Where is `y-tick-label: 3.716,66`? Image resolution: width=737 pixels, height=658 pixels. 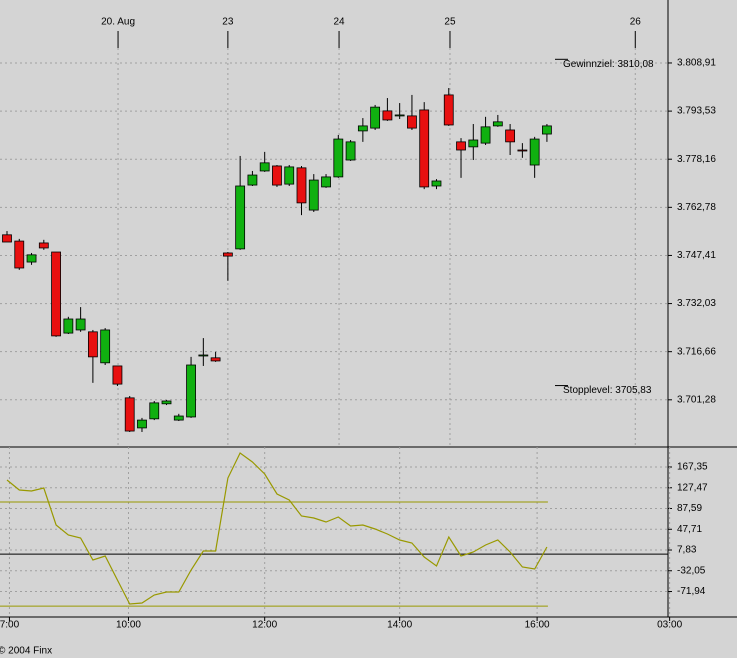 y-tick-label: 3.716,66 is located at coordinates (696, 351).